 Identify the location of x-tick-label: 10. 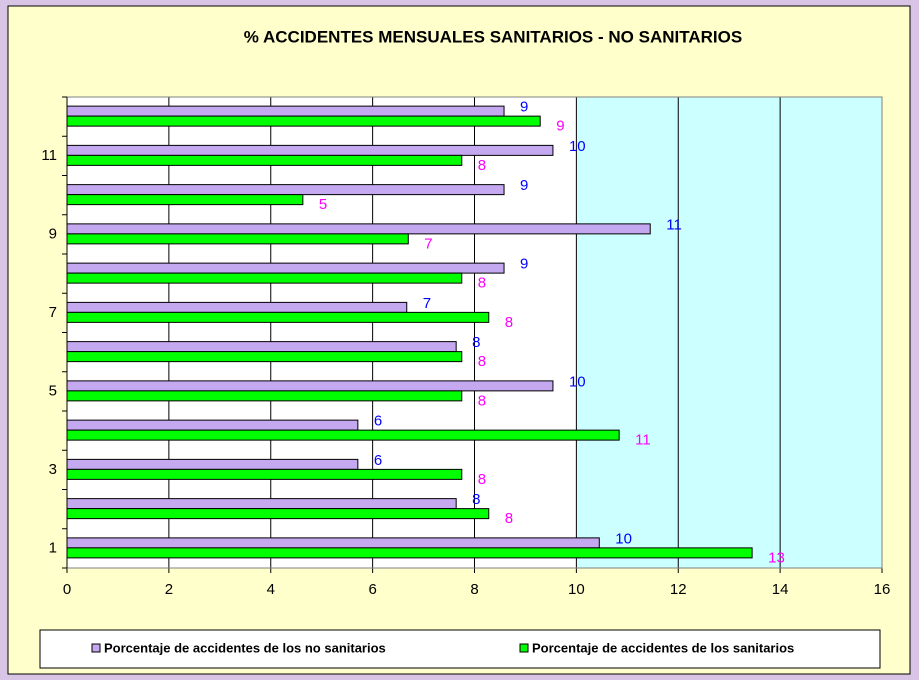
(576, 589).